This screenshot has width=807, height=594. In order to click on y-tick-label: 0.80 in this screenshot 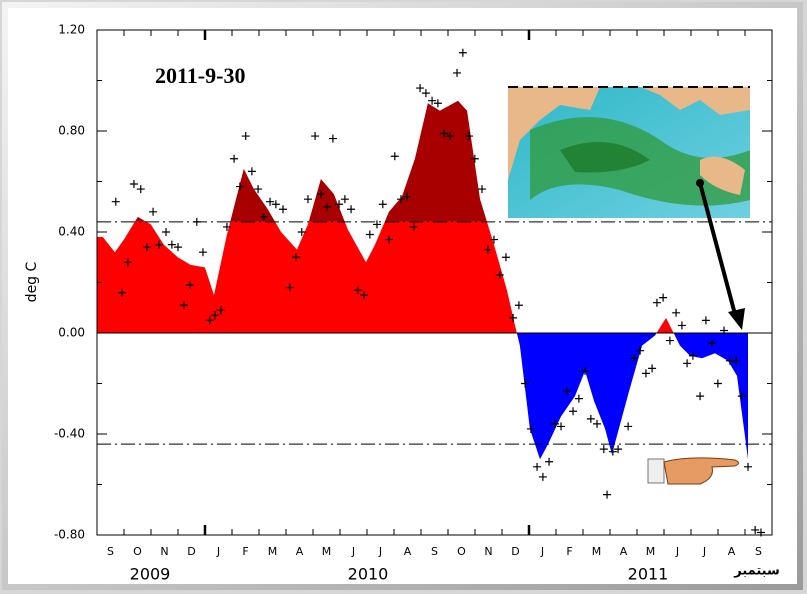, I will do `click(71, 131)`.